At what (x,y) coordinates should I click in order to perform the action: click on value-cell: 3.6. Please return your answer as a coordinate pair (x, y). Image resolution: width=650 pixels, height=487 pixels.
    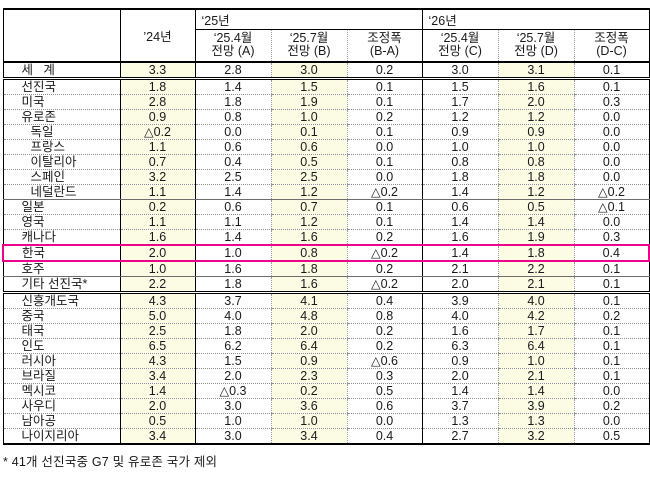
    Looking at the image, I should click on (308, 406).